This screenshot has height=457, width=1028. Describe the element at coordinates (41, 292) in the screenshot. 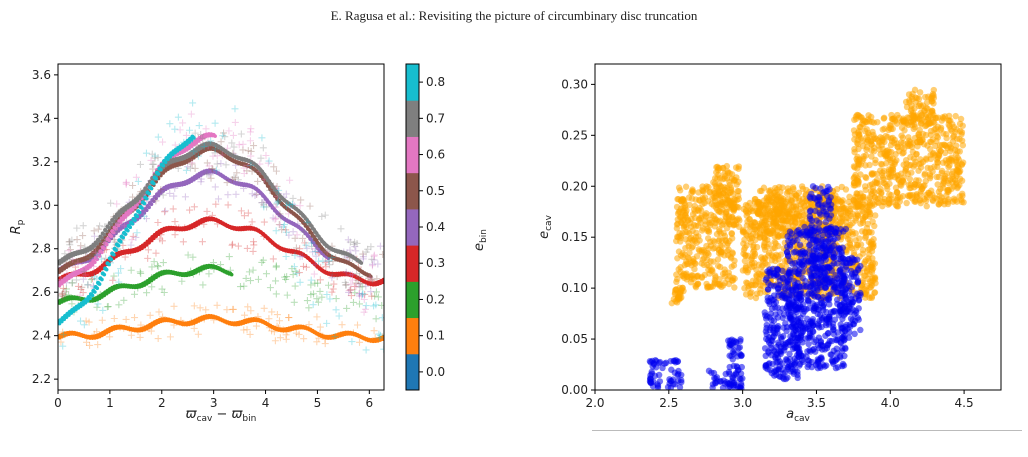

I see `left-ytick-label: 2.6` at that location.